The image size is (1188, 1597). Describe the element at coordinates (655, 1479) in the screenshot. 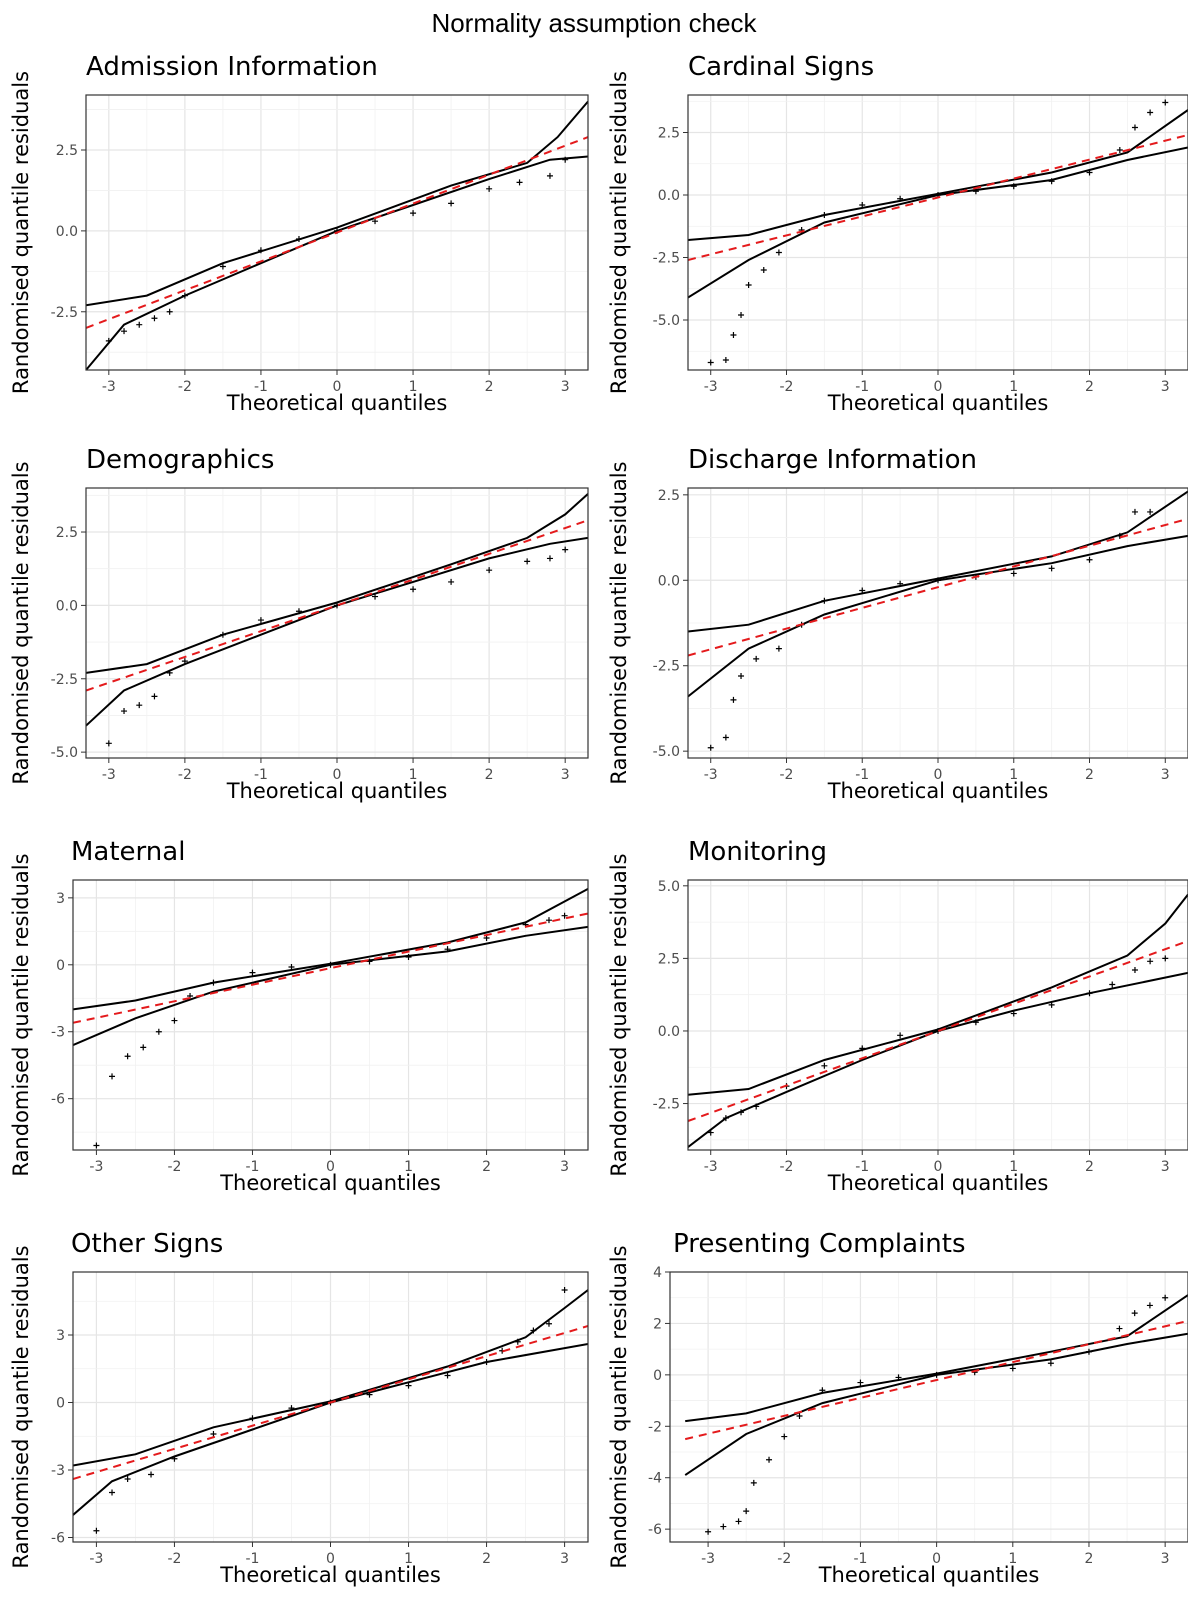

I see `y-tick-label: -4` at that location.